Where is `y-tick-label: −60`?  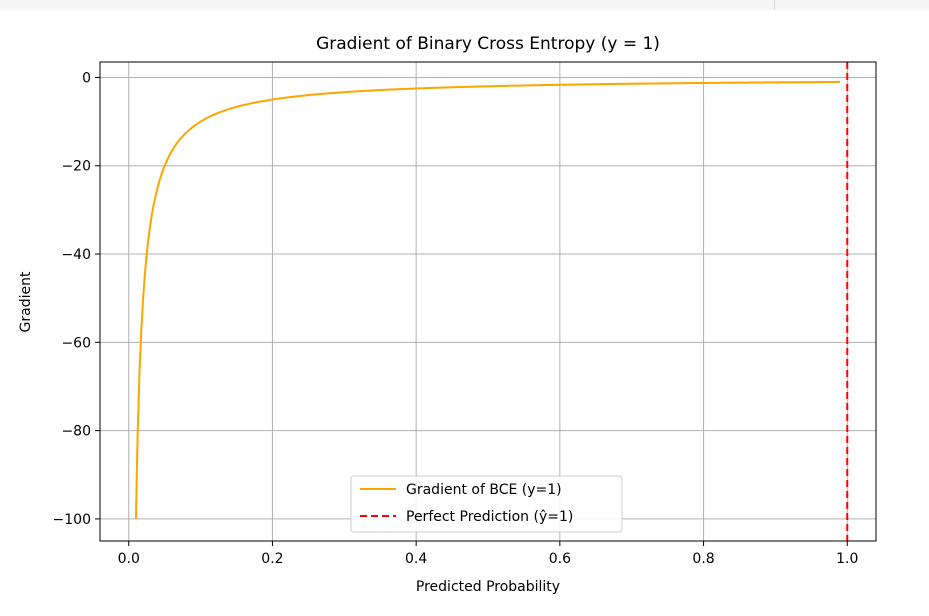
y-tick-label: −60 is located at coordinates (76, 343).